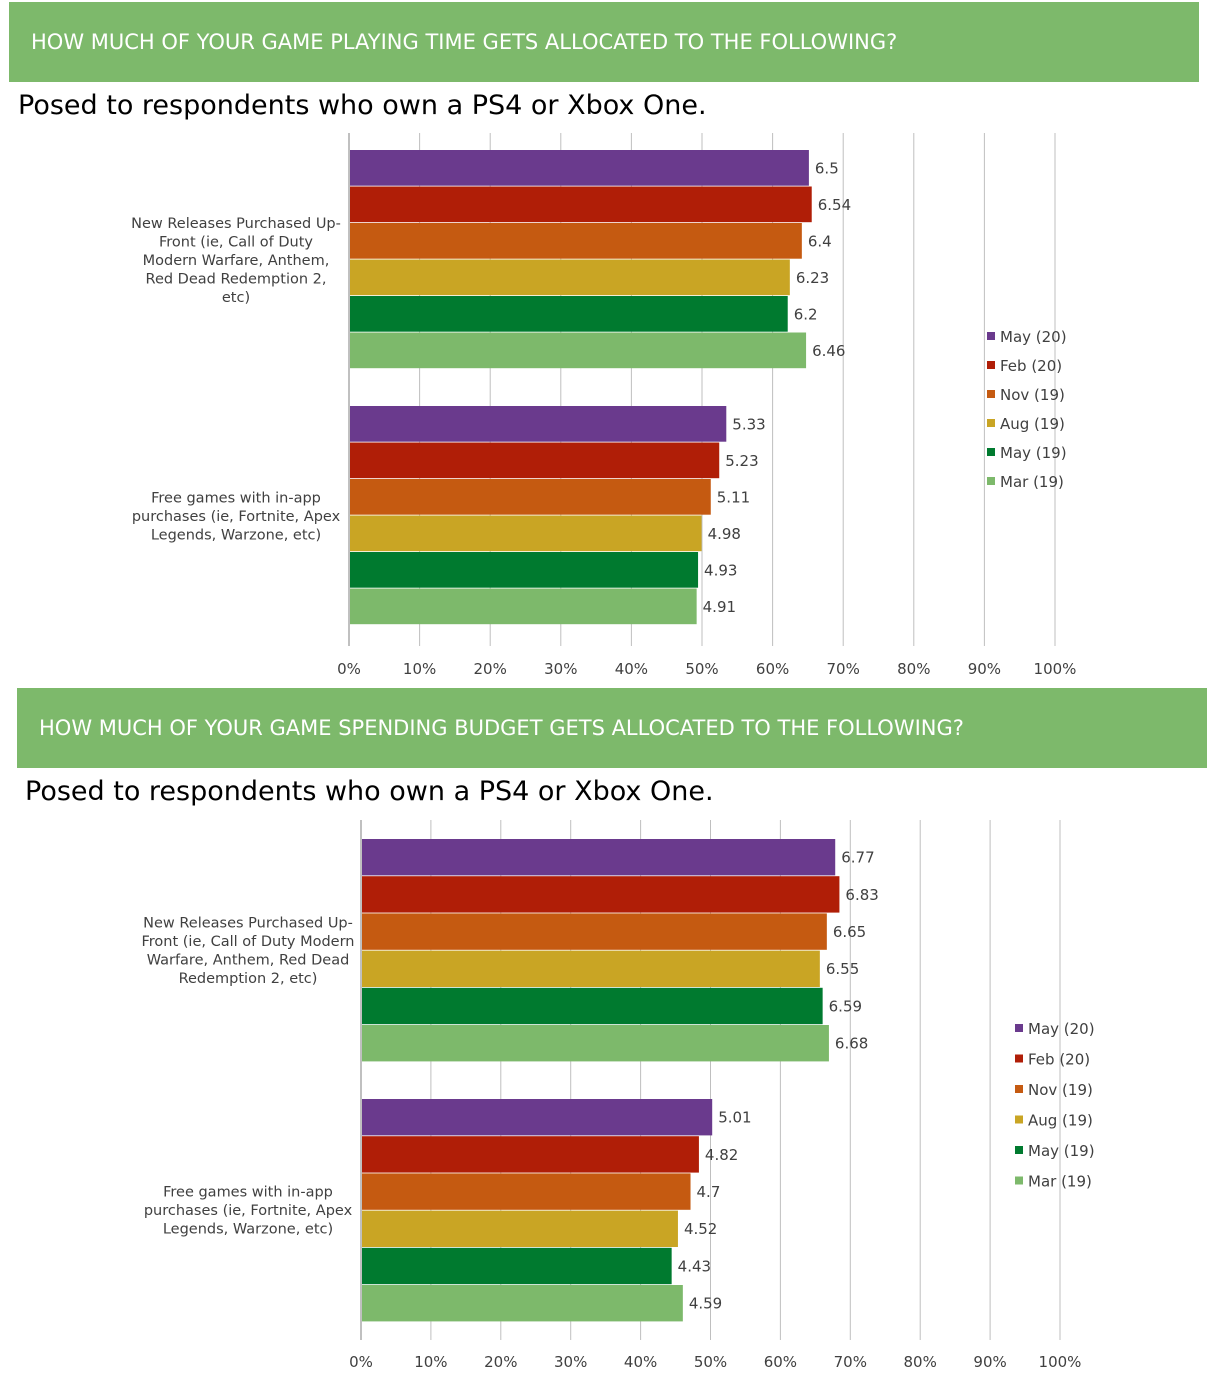  Describe the element at coordinates (236, 280) in the screenshot. I see `chart-1-category-label: Red Dead Redemption 2,` at that location.